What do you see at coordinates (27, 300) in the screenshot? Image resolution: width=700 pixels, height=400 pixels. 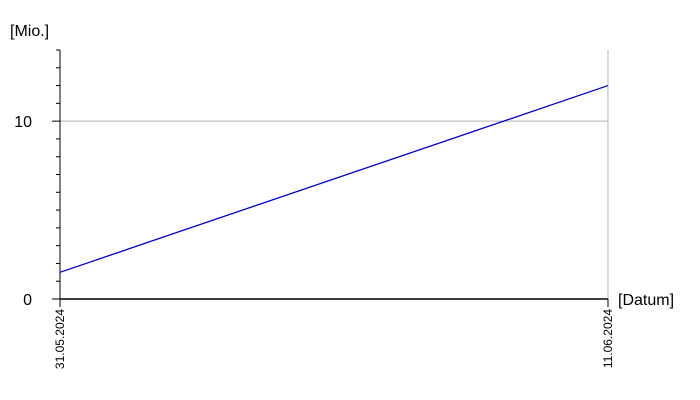 I see `y-tick-label: 0` at bounding box center [27, 300].